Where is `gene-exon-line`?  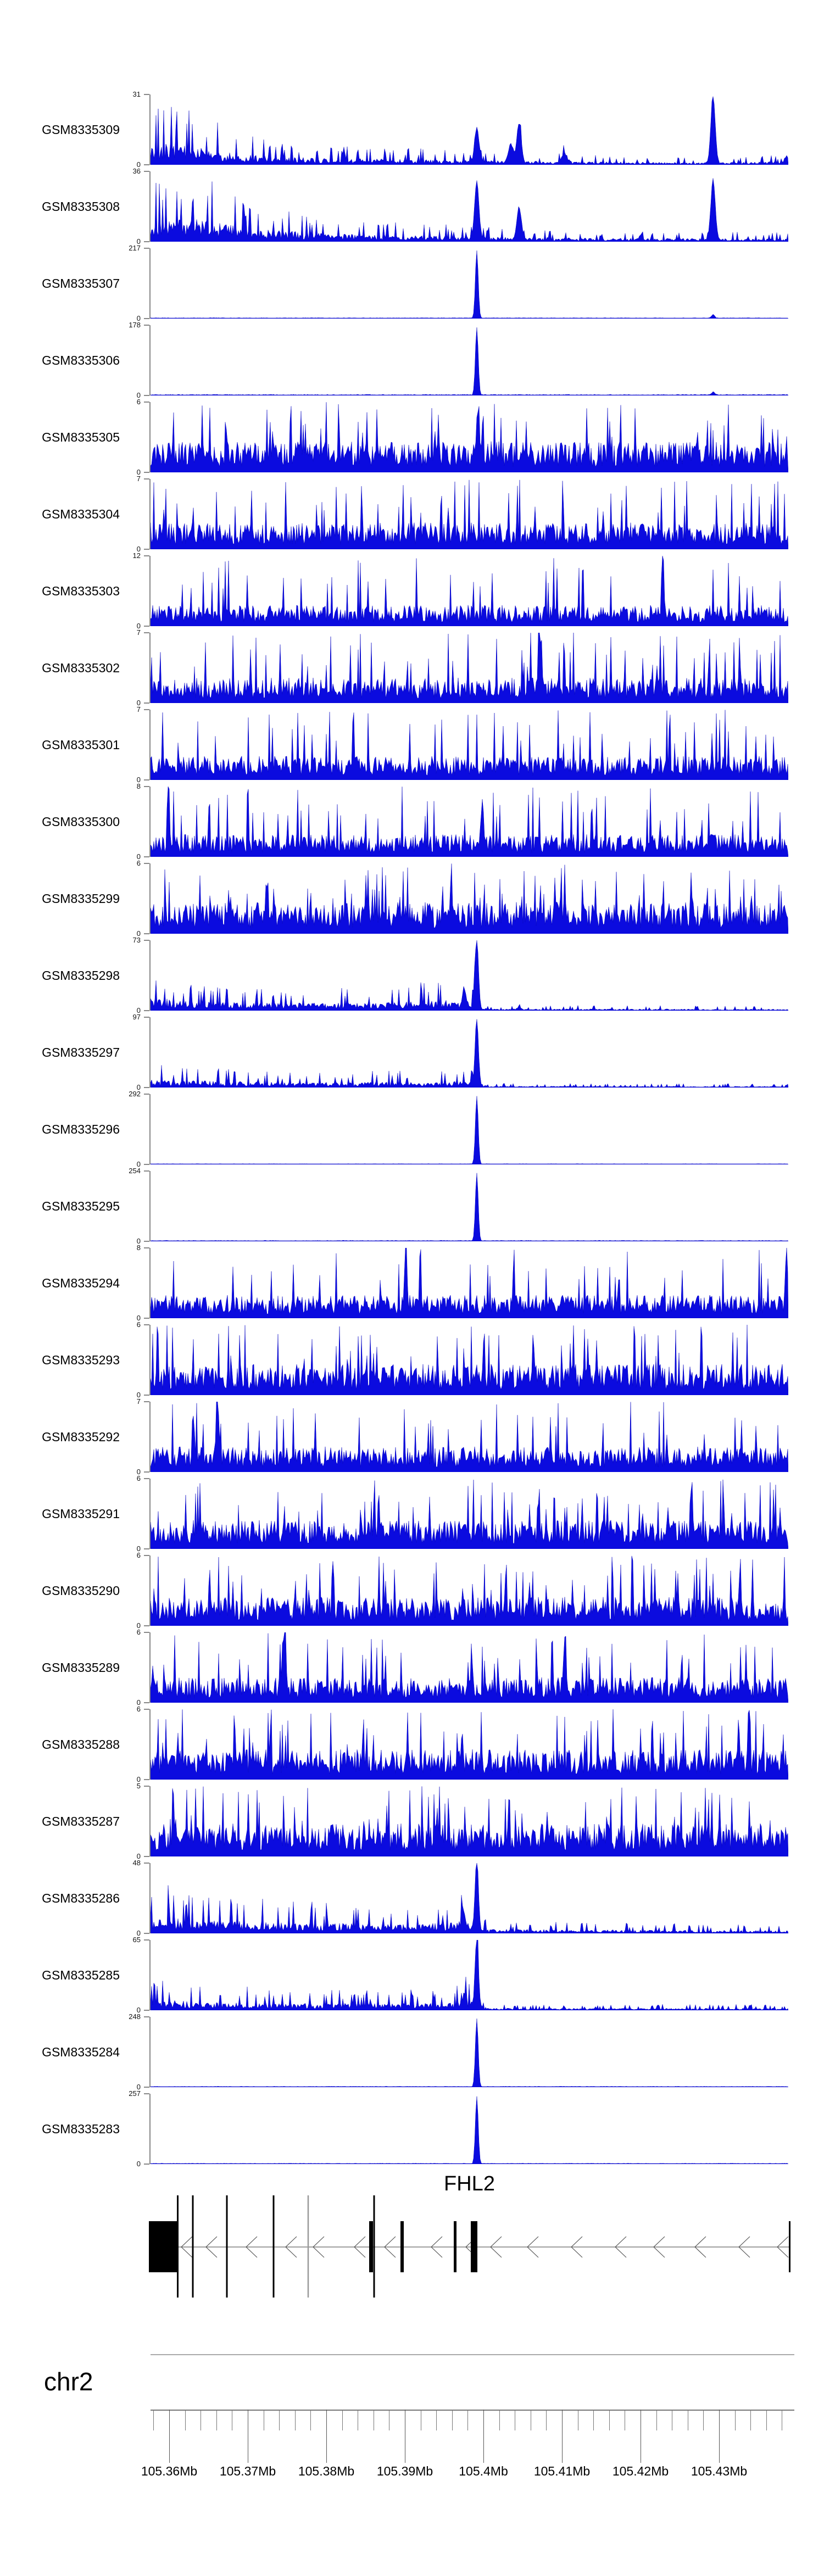
gene-exon-line is located at coordinates (274, 2246).